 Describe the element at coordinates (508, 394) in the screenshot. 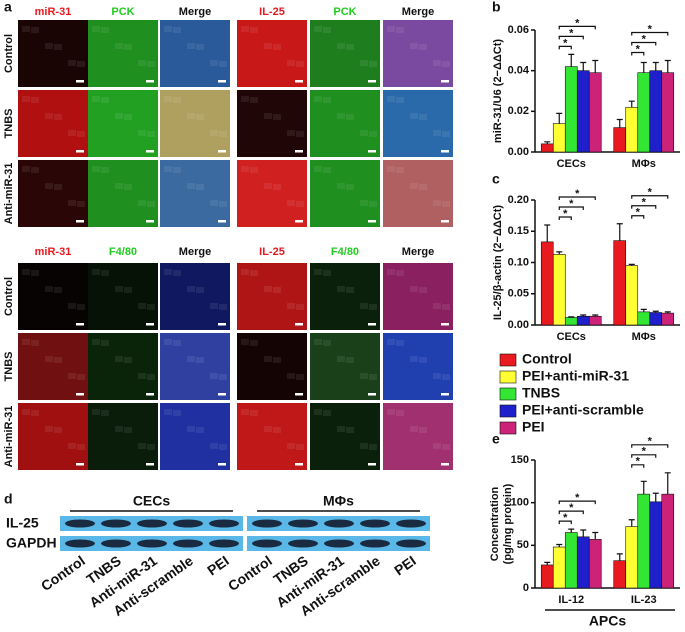

I see `legend-swatch` at that location.